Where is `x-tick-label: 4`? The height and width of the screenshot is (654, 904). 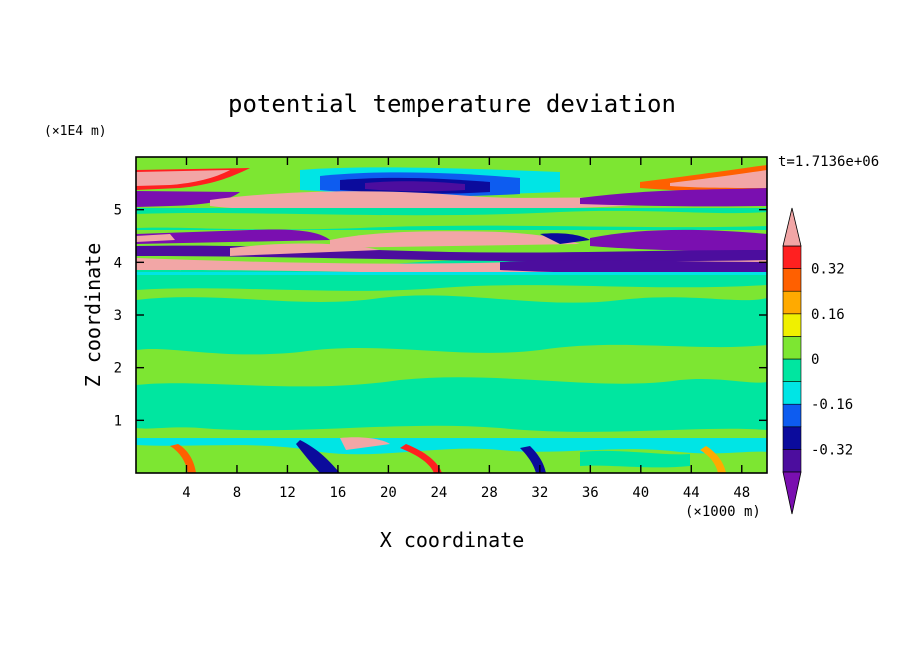 x-tick-label: 4 is located at coordinates (186, 493).